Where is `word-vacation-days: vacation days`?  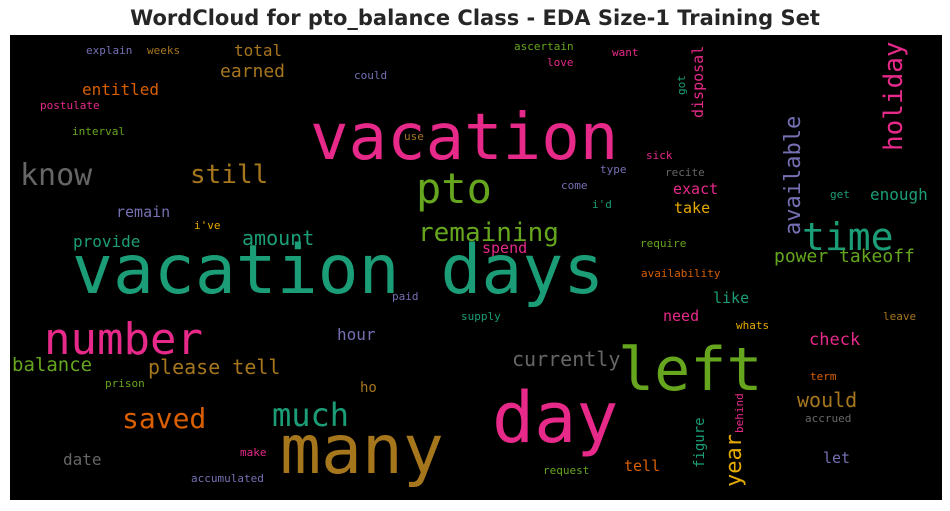 word-vacation-days: vacation days is located at coordinates (338, 270).